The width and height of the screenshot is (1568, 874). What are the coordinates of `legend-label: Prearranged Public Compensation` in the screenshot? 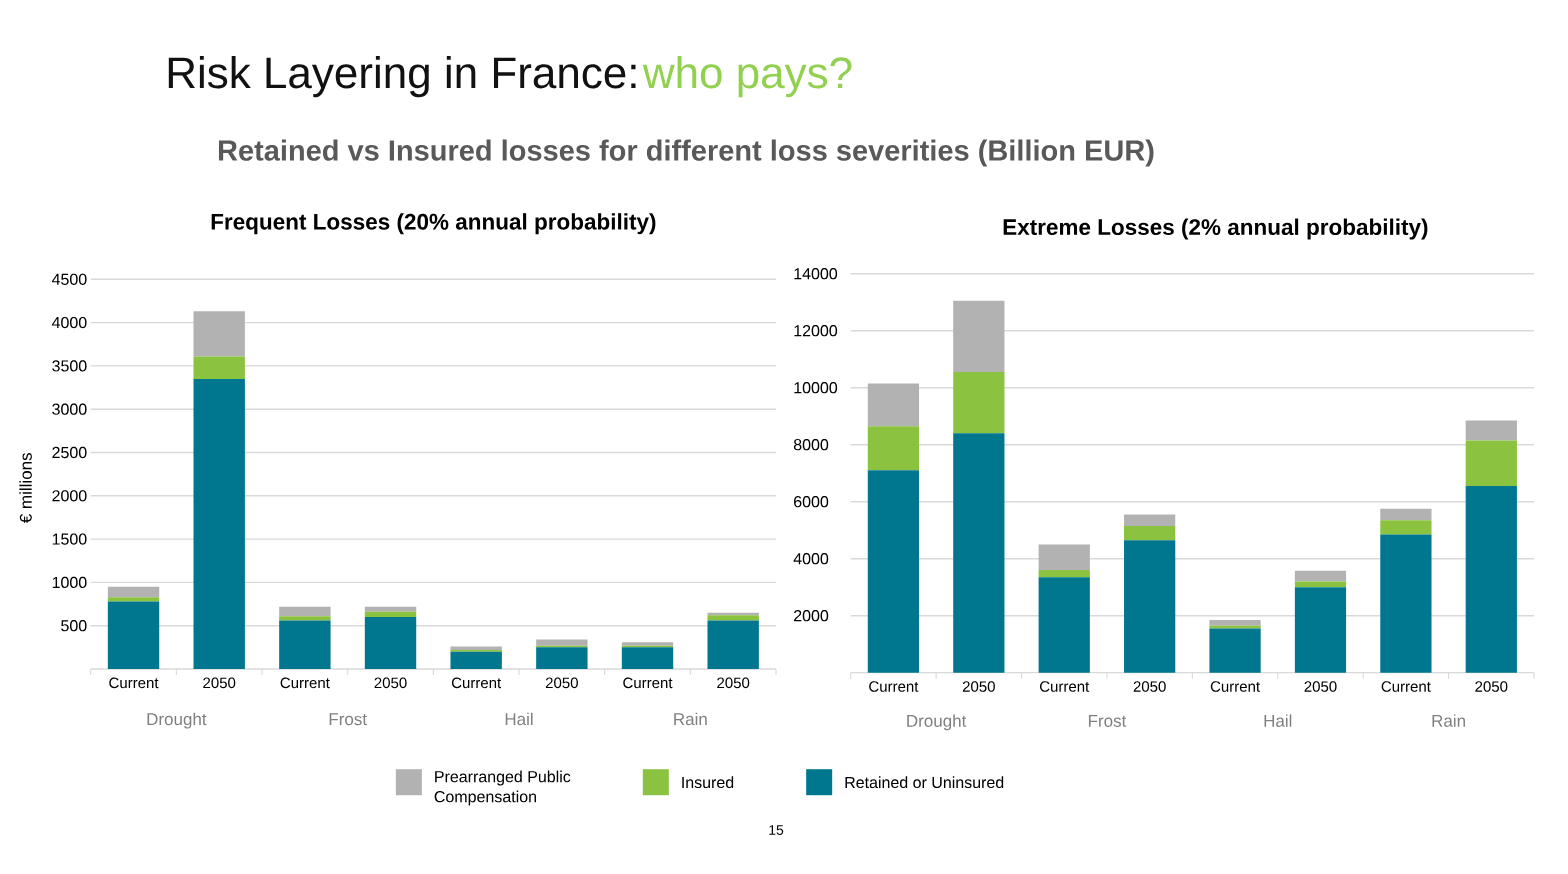 It's located at (502, 788).